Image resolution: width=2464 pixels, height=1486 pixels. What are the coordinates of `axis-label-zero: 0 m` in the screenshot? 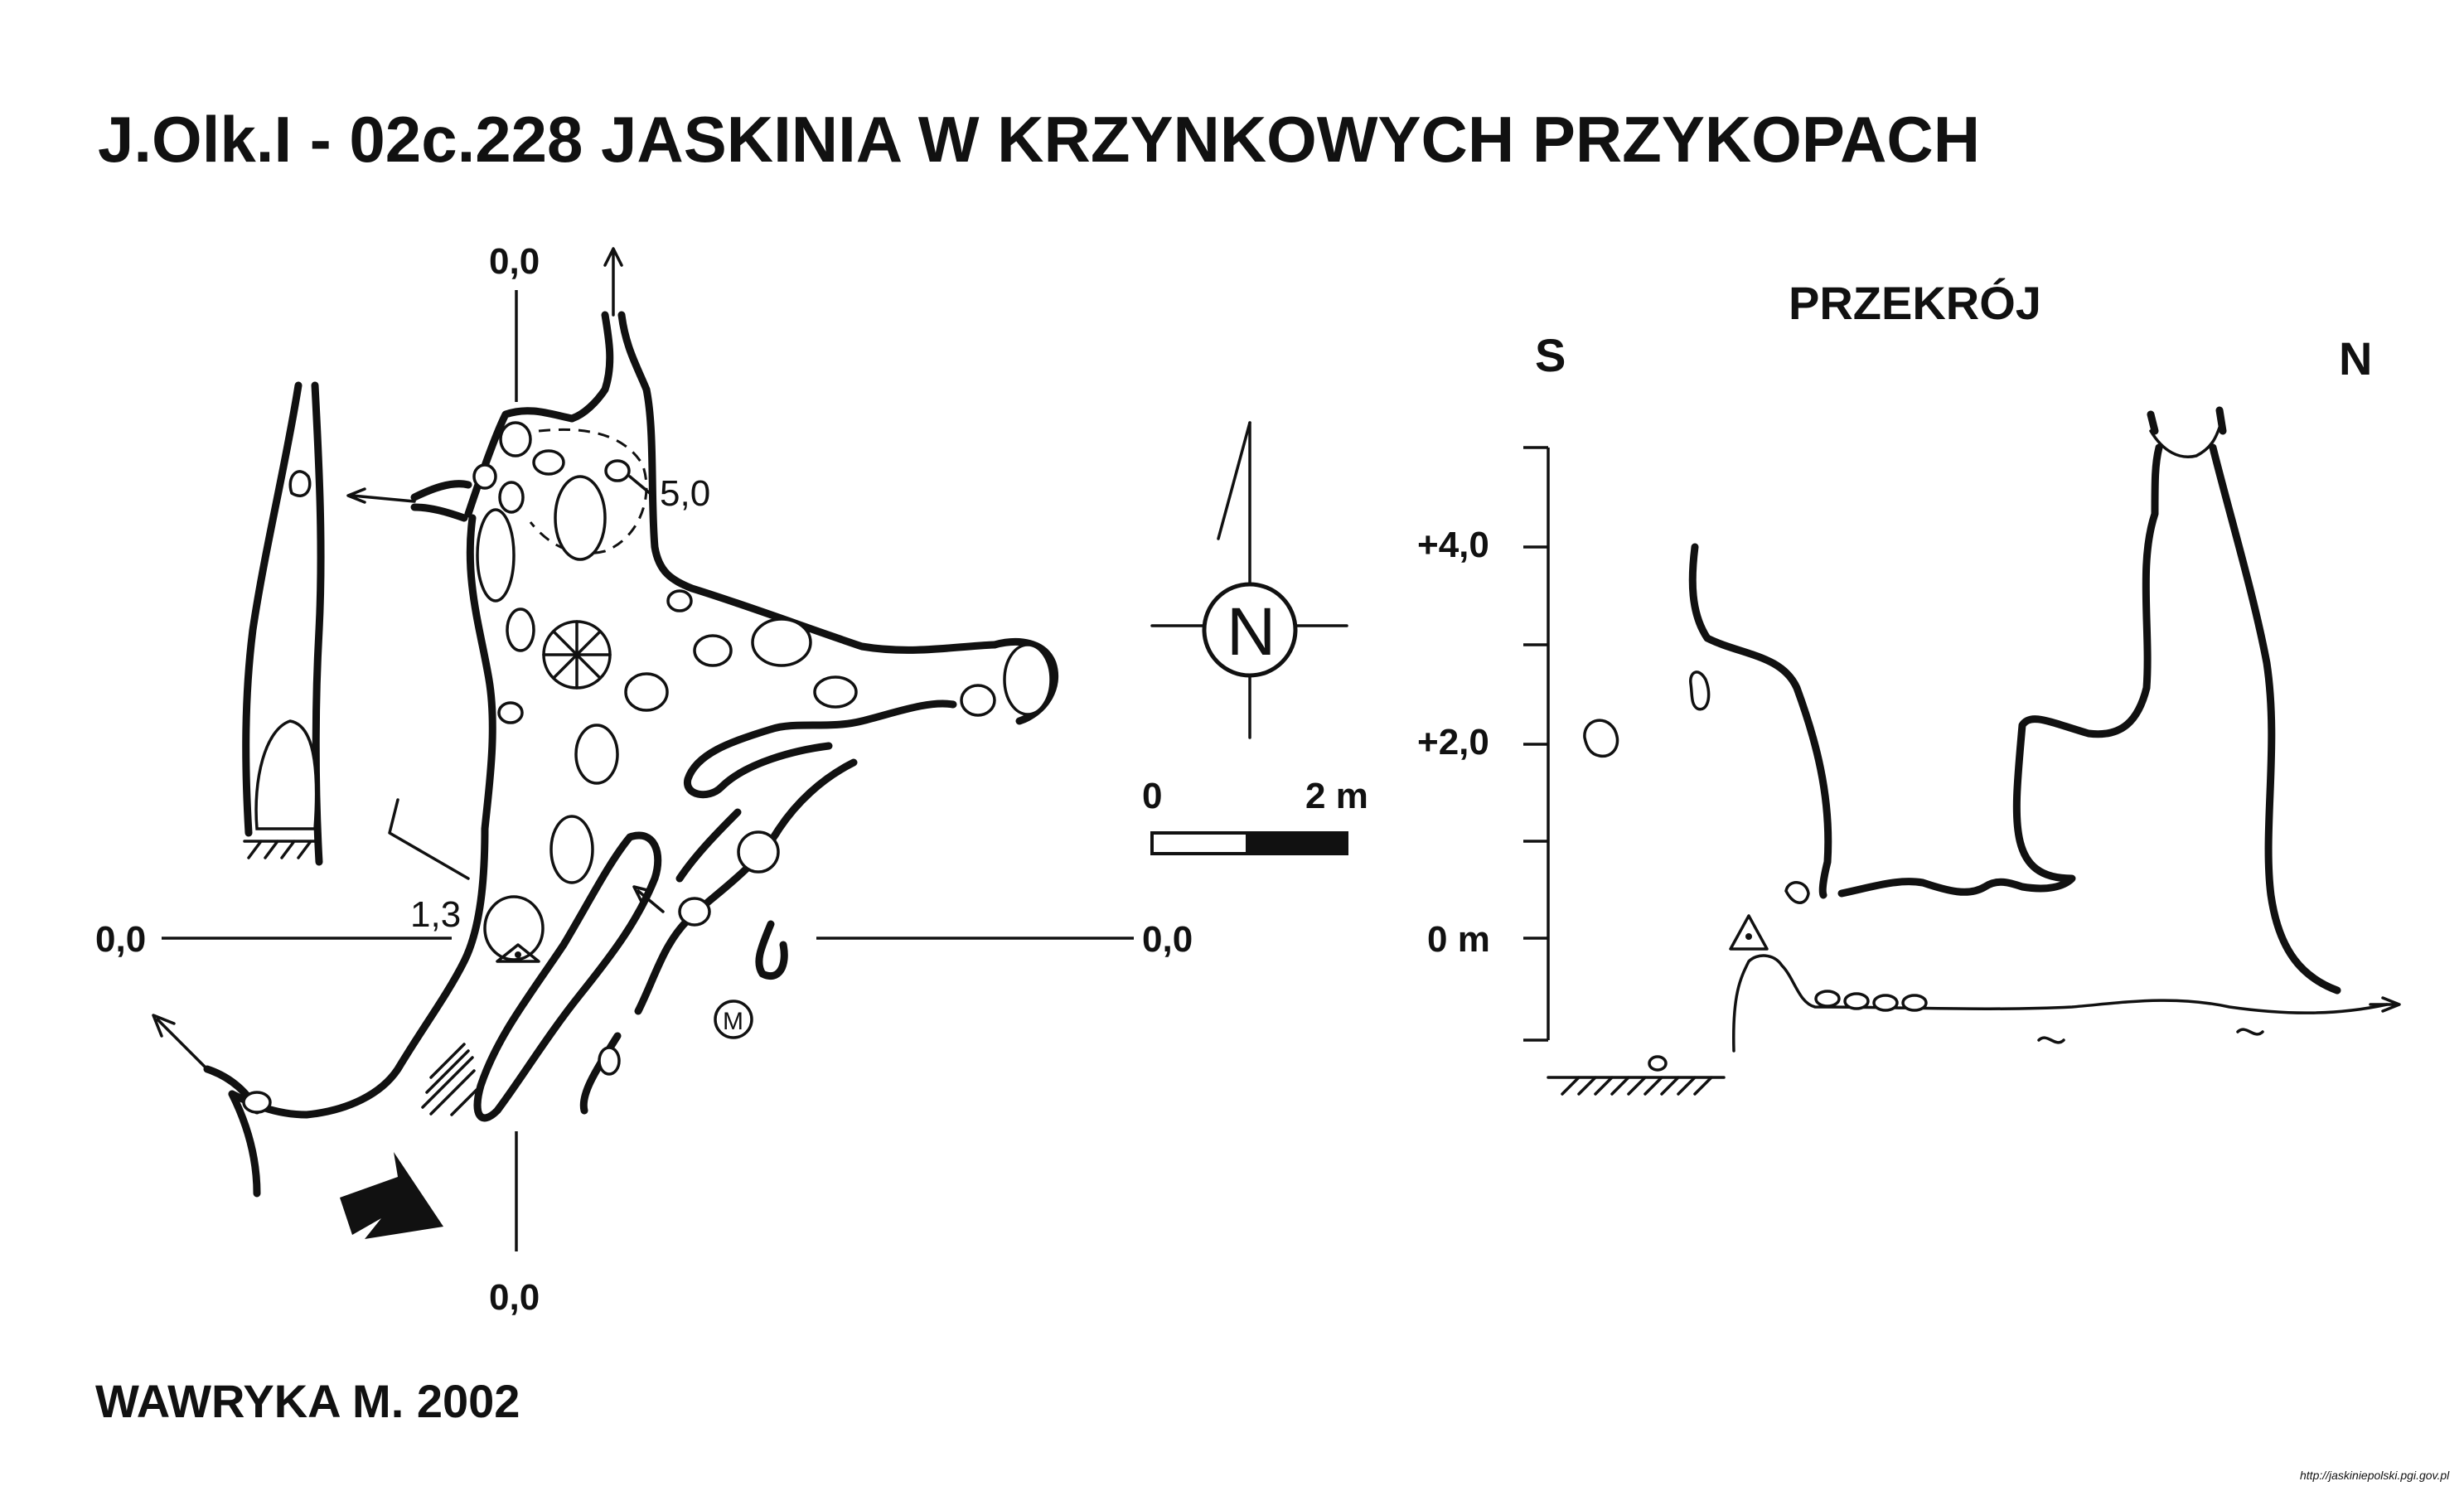 It's located at (1458, 939).